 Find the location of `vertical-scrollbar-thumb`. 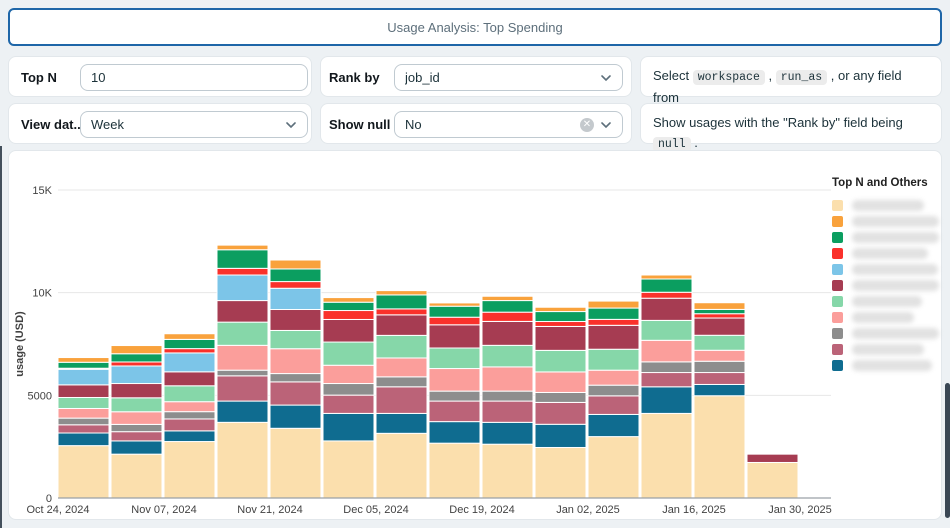

vertical-scrollbar-thumb is located at coordinates (947, 450).